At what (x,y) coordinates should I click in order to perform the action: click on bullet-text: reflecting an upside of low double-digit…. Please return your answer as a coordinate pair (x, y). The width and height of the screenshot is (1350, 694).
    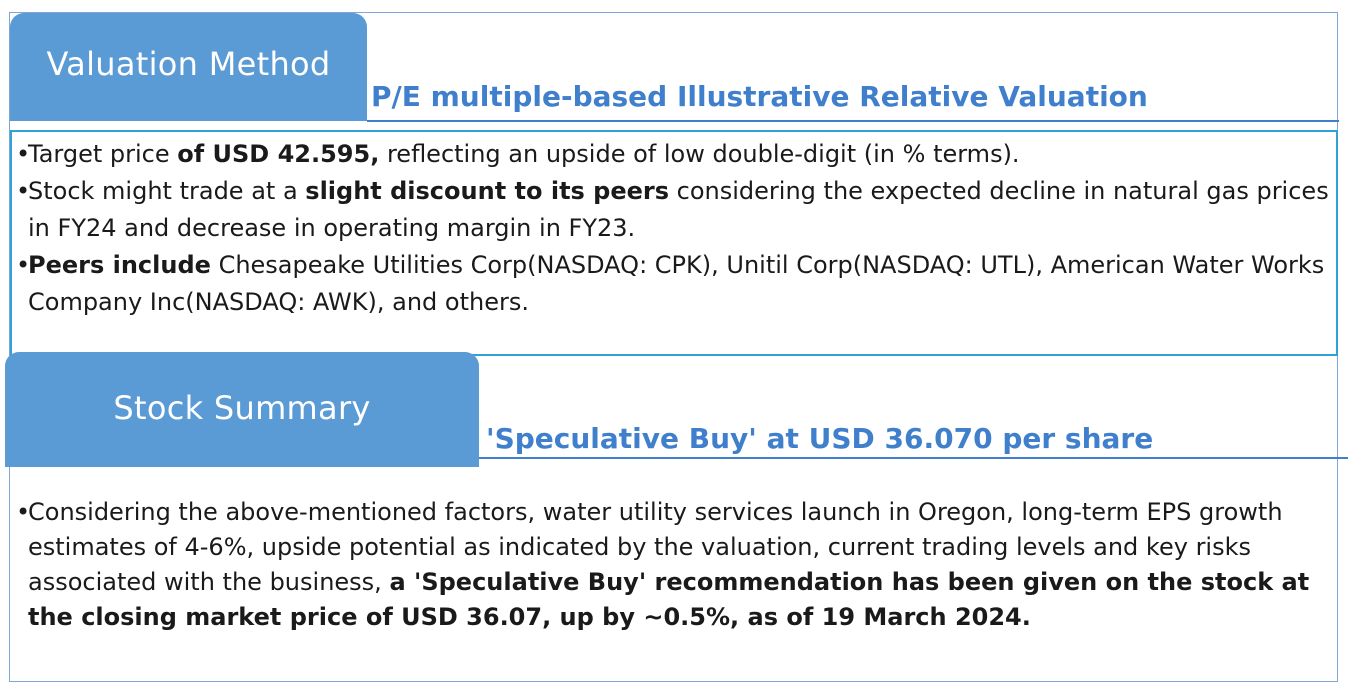
    Looking at the image, I should click on (699, 154).